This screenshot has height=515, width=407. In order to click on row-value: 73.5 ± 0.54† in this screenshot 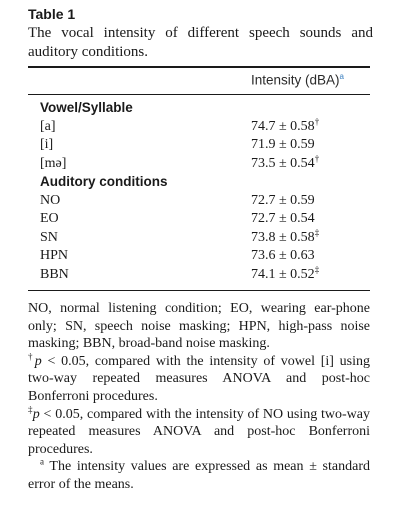, I will do `click(285, 163)`.